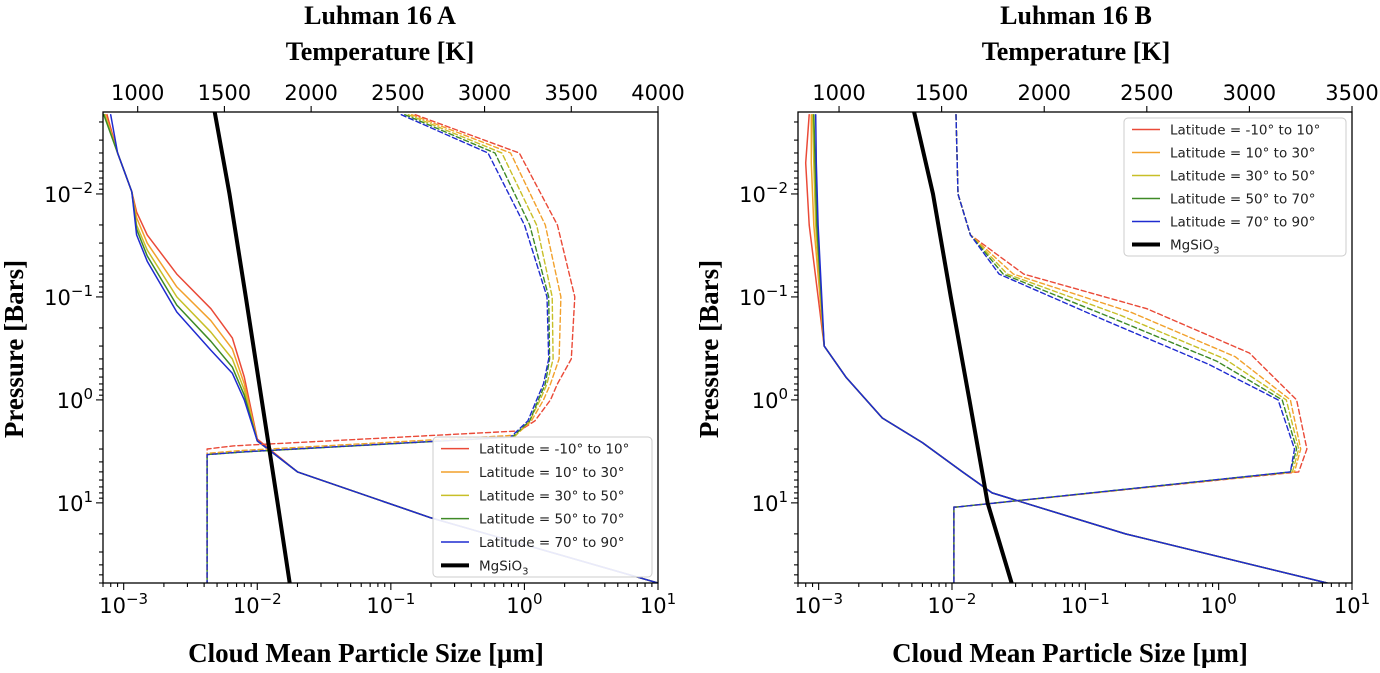 The image size is (1380, 673). What do you see at coordinates (657, 93) in the screenshot?
I see `top-tick-label: 4000` at bounding box center [657, 93].